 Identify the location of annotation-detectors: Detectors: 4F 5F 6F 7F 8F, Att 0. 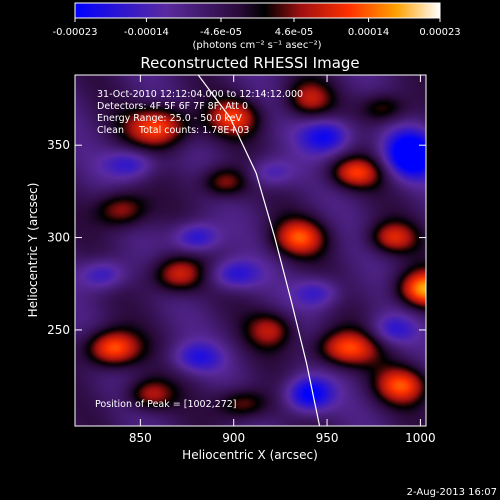
(172, 106).